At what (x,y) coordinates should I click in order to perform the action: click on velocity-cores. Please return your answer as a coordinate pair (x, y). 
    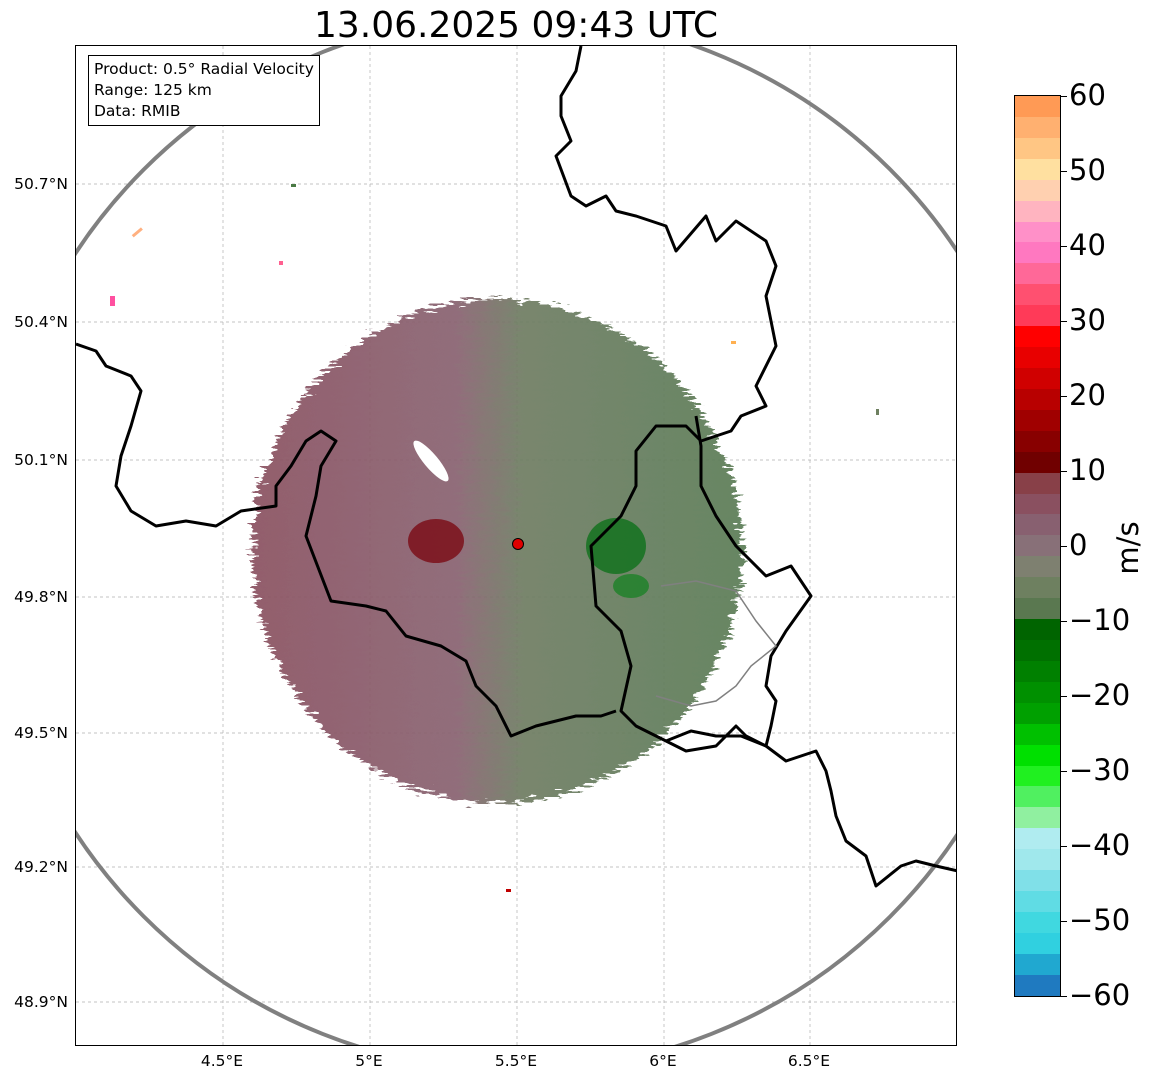
    Looking at the image, I should click on (528, 519).